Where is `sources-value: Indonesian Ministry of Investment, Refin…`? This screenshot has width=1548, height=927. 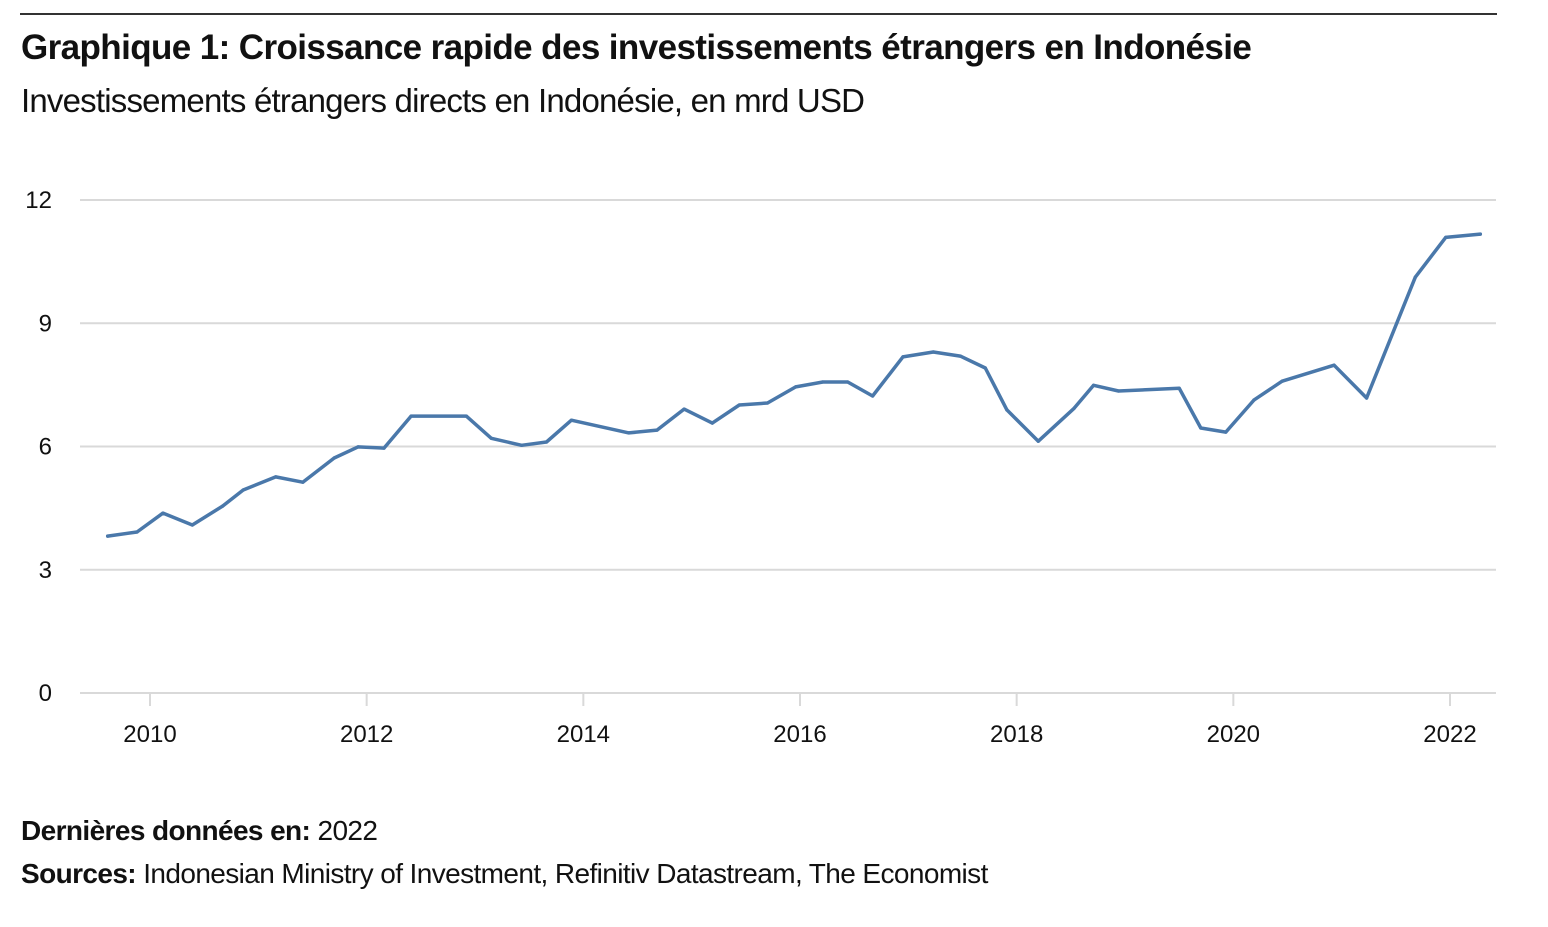
sources-value: Indonesian Ministry of Investment, Refin… is located at coordinates (565, 873).